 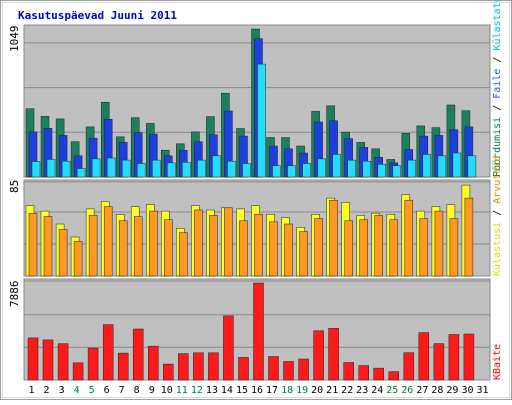 What do you see at coordinates (227, 390) in the screenshot?
I see `x-tick-14: 14` at bounding box center [227, 390].